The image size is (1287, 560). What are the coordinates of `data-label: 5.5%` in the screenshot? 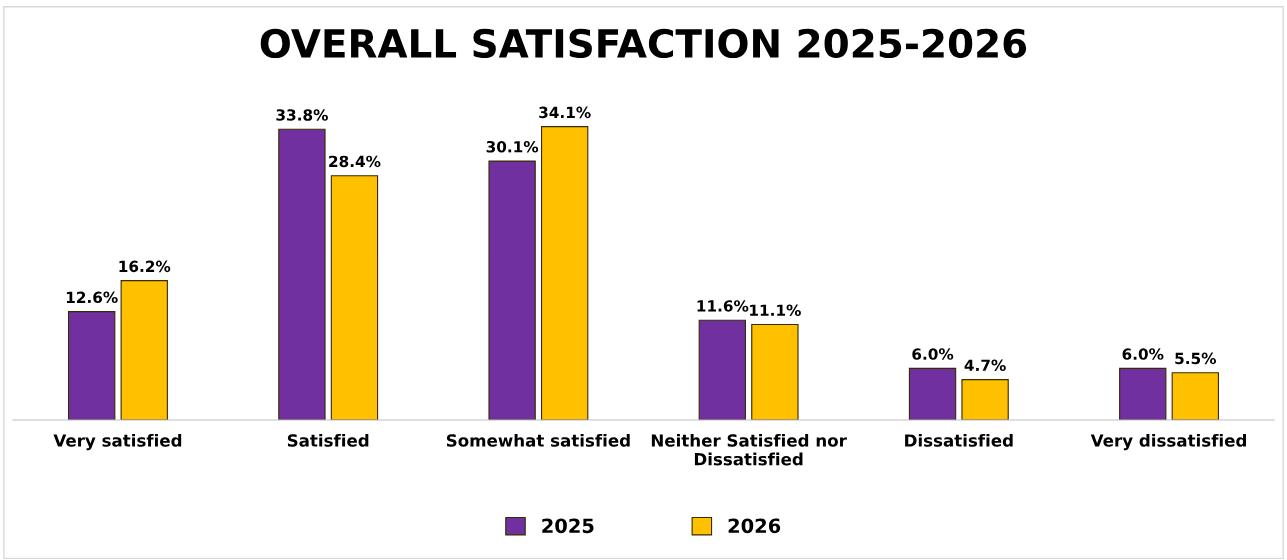 It's located at (1195, 358).